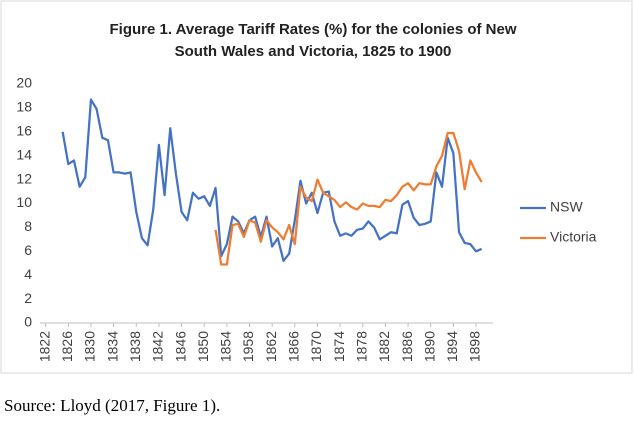  I want to click on y-tick-label: 18, so click(24, 107).